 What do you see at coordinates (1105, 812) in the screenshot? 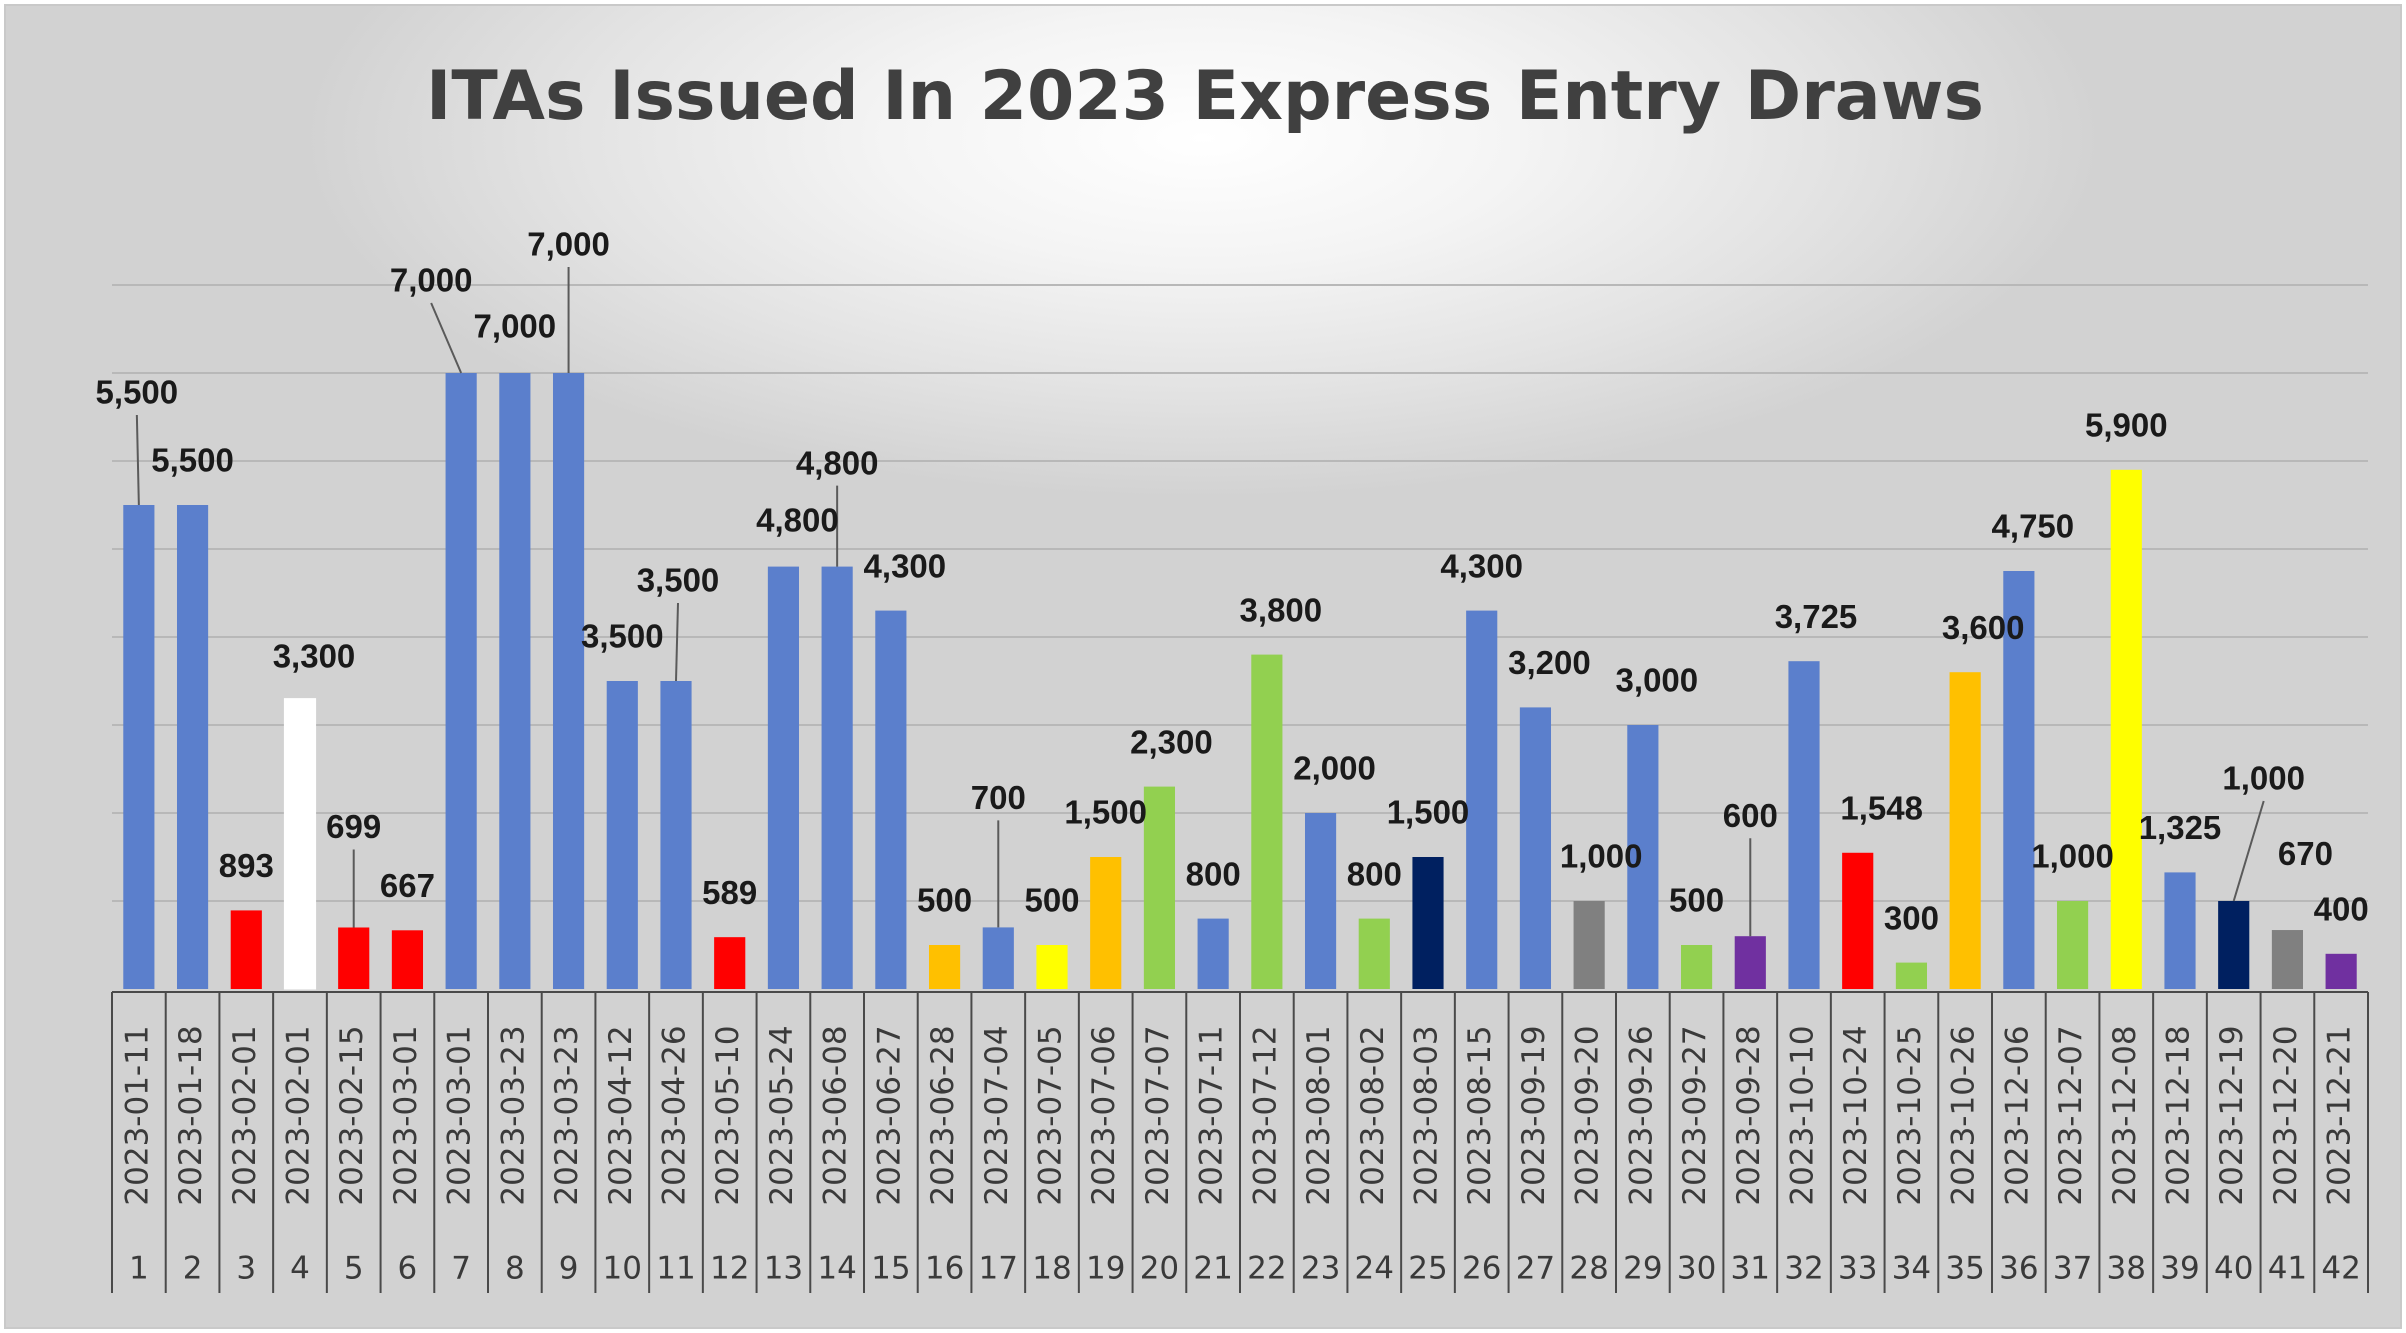
I see `data-label: 1,500` at bounding box center [1105, 812].